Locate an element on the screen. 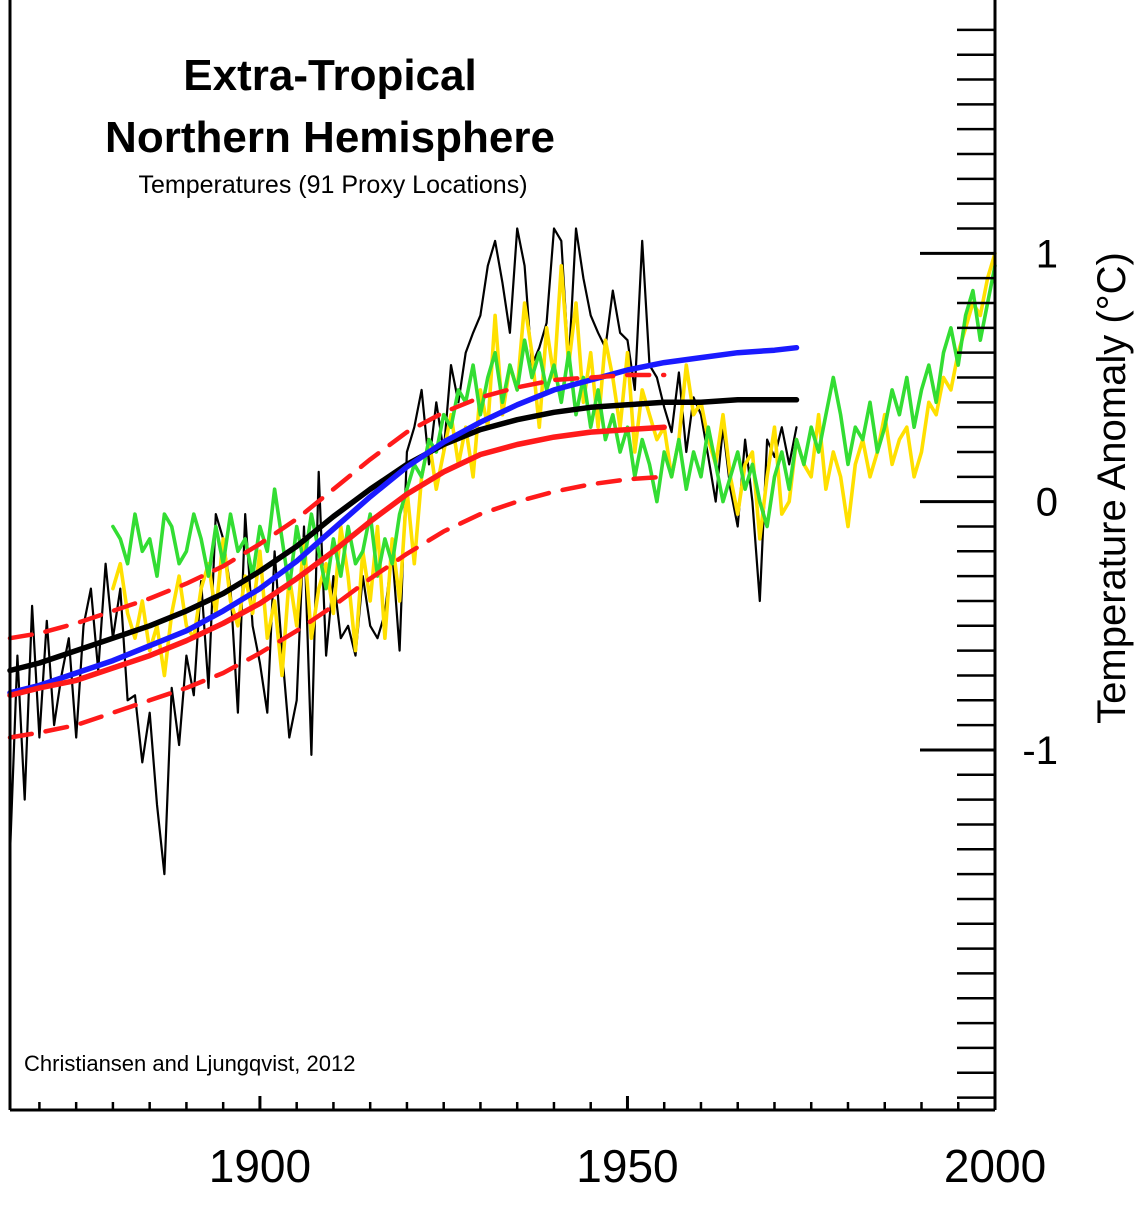 The height and width of the screenshot is (1209, 1140). y-tick-label: -1 is located at coordinates (1040, 751).